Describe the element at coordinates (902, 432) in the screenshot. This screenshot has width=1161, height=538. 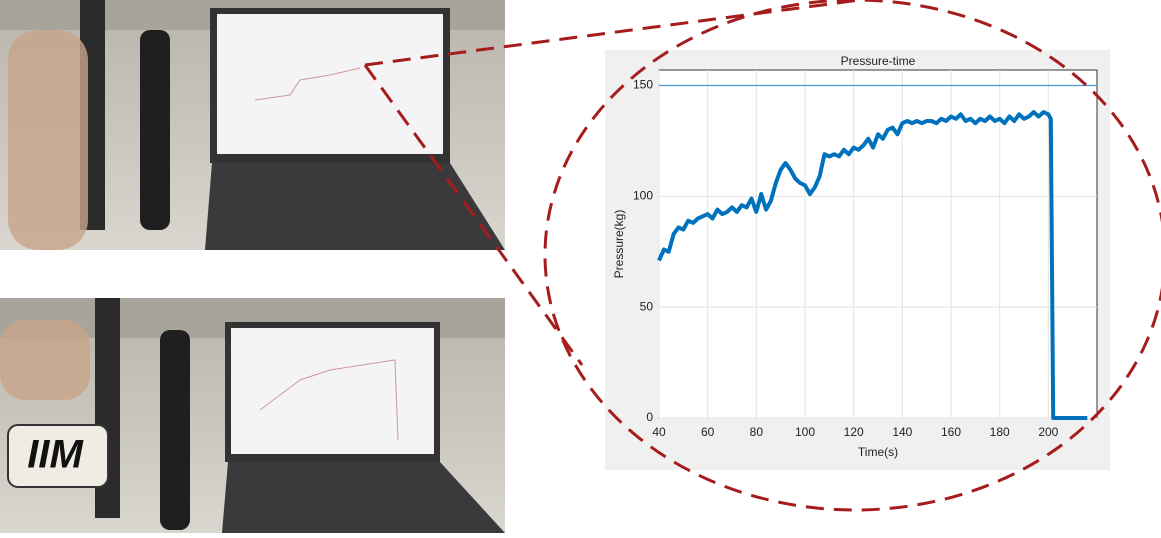
I see `x-tick-label: 140` at that location.